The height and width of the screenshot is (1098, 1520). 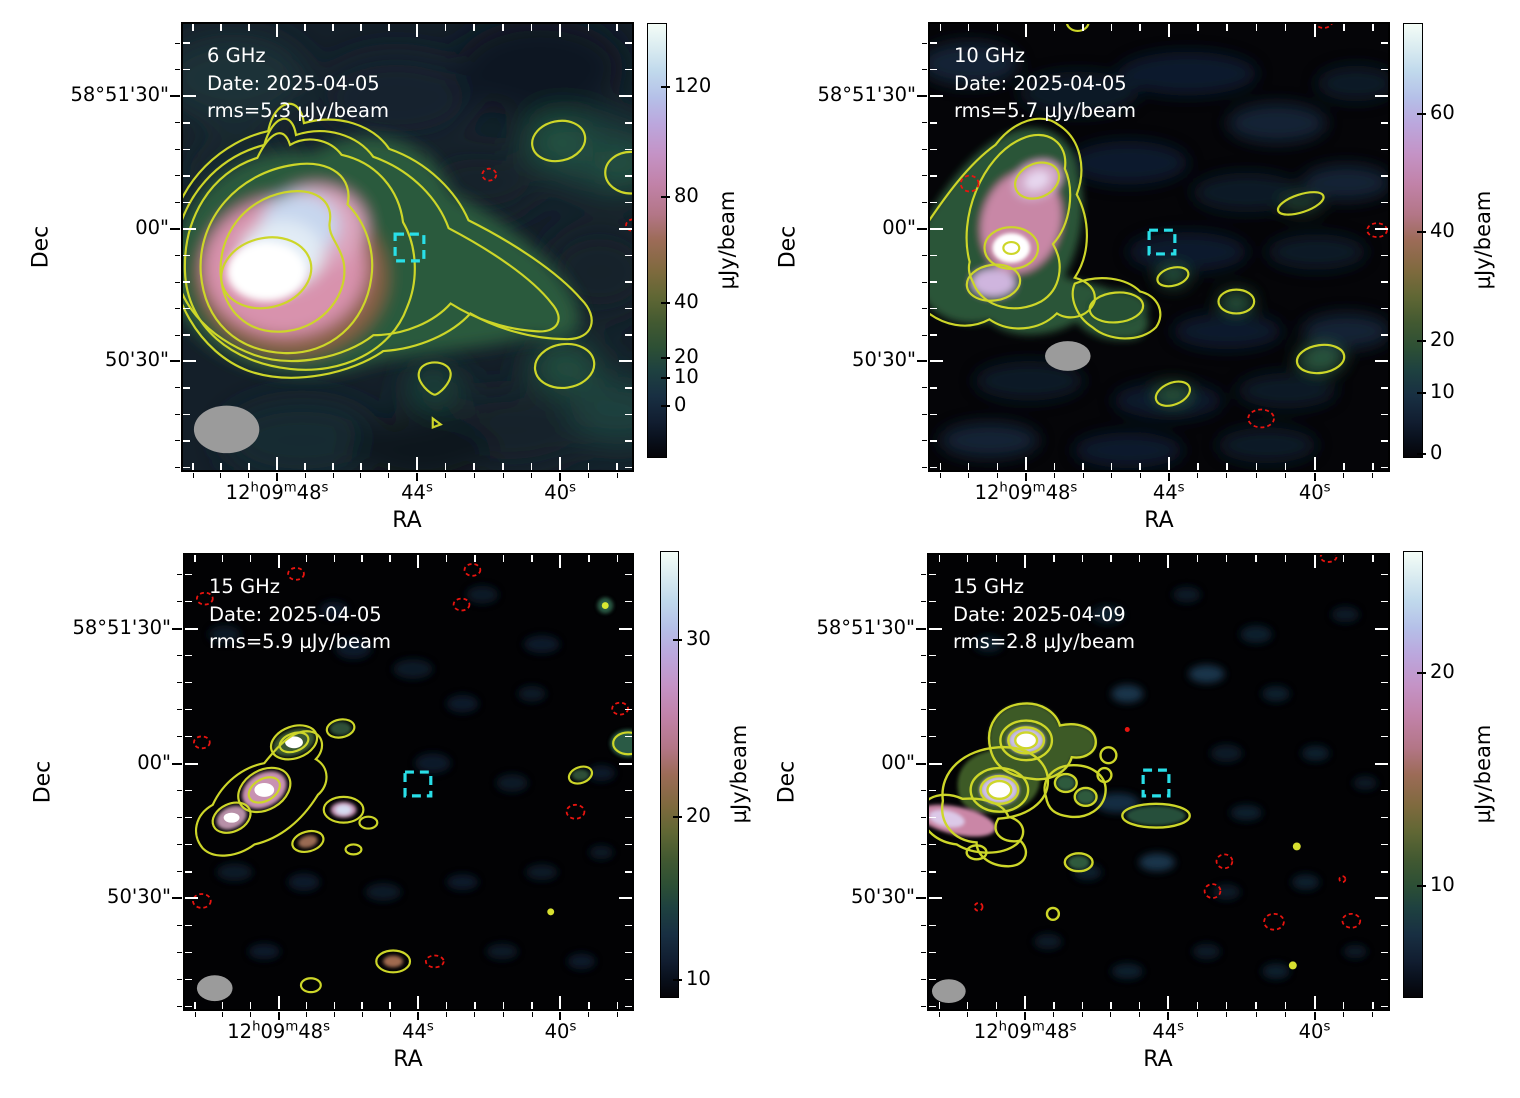 I want to click on date-label: Date: 2025-04-05, so click(x=293, y=83).